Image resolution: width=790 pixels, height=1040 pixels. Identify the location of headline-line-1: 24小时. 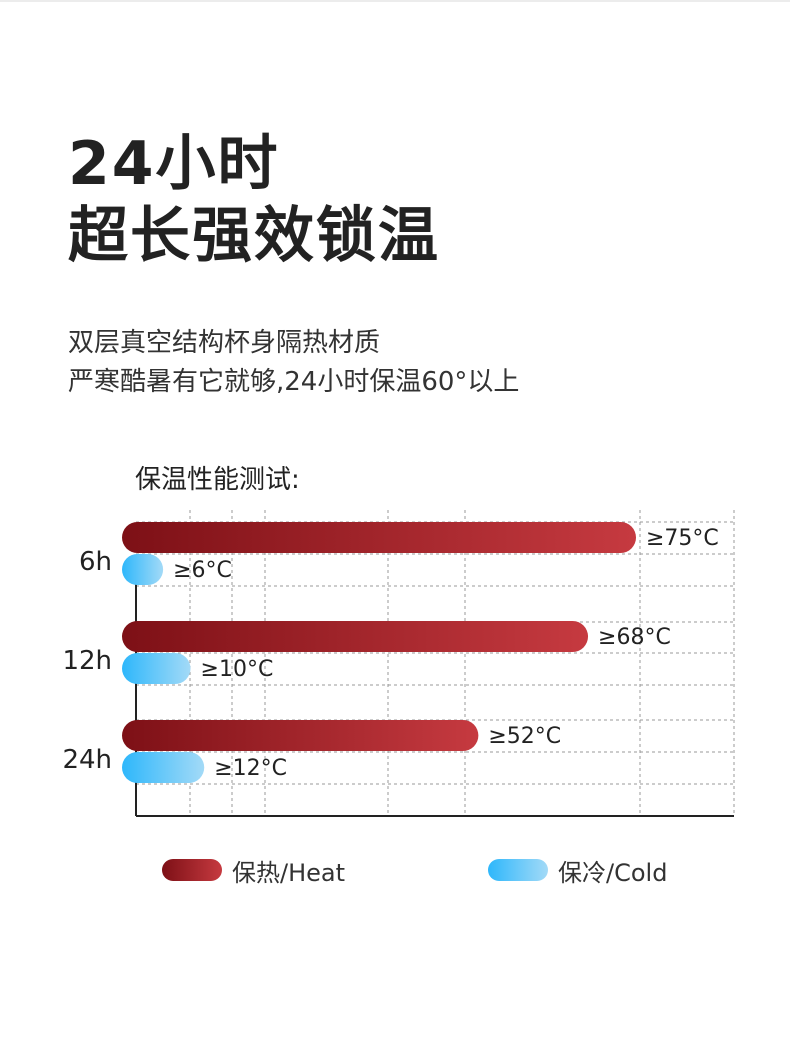
(174, 164).